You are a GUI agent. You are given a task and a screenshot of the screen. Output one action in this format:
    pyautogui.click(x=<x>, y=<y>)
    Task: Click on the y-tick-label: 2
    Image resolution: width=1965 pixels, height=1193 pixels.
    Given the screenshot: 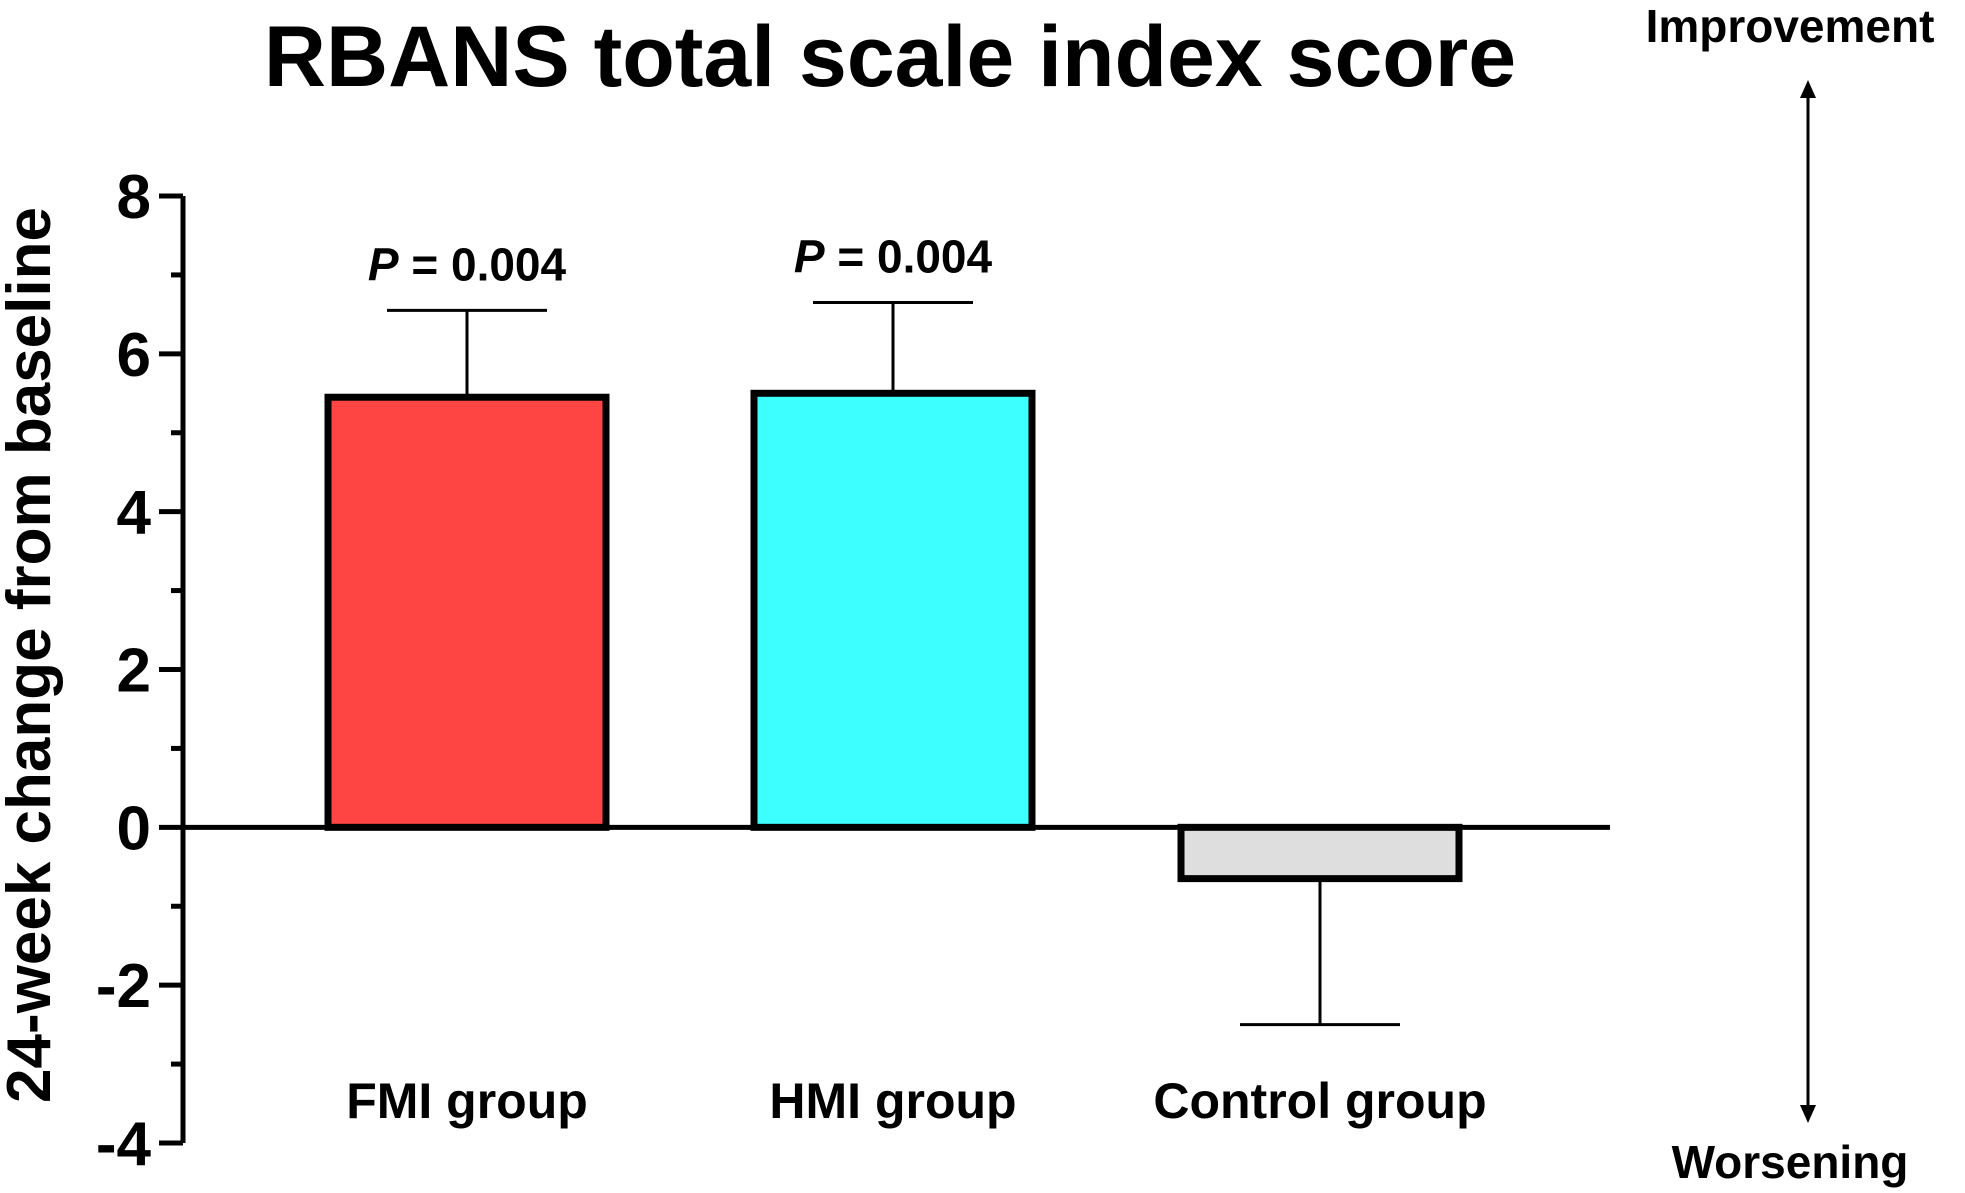 What is the action you would take?
    pyautogui.click(x=134, y=671)
    